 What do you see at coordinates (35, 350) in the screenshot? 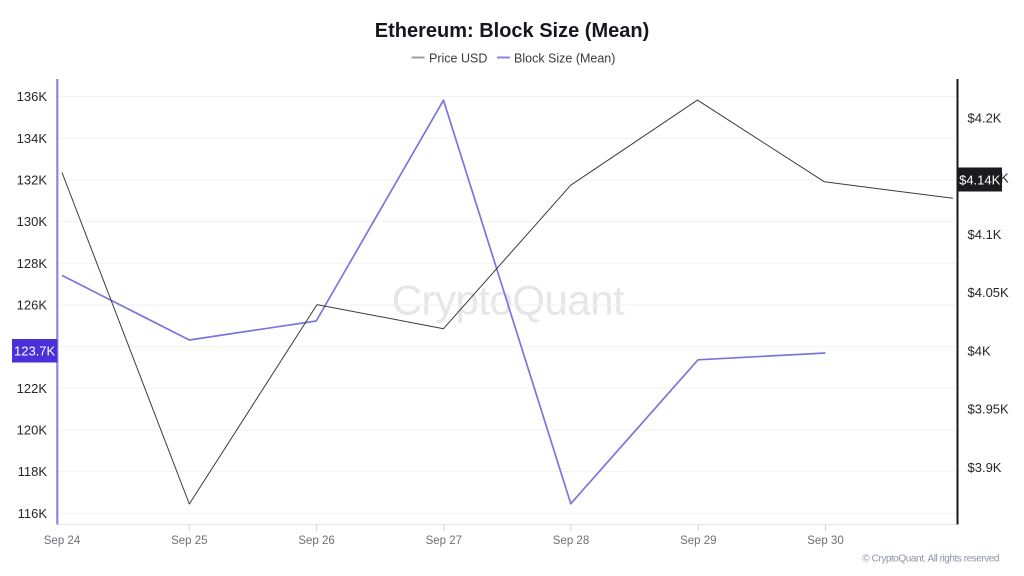
I see `svg-text: 123.7K` at bounding box center [35, 350].